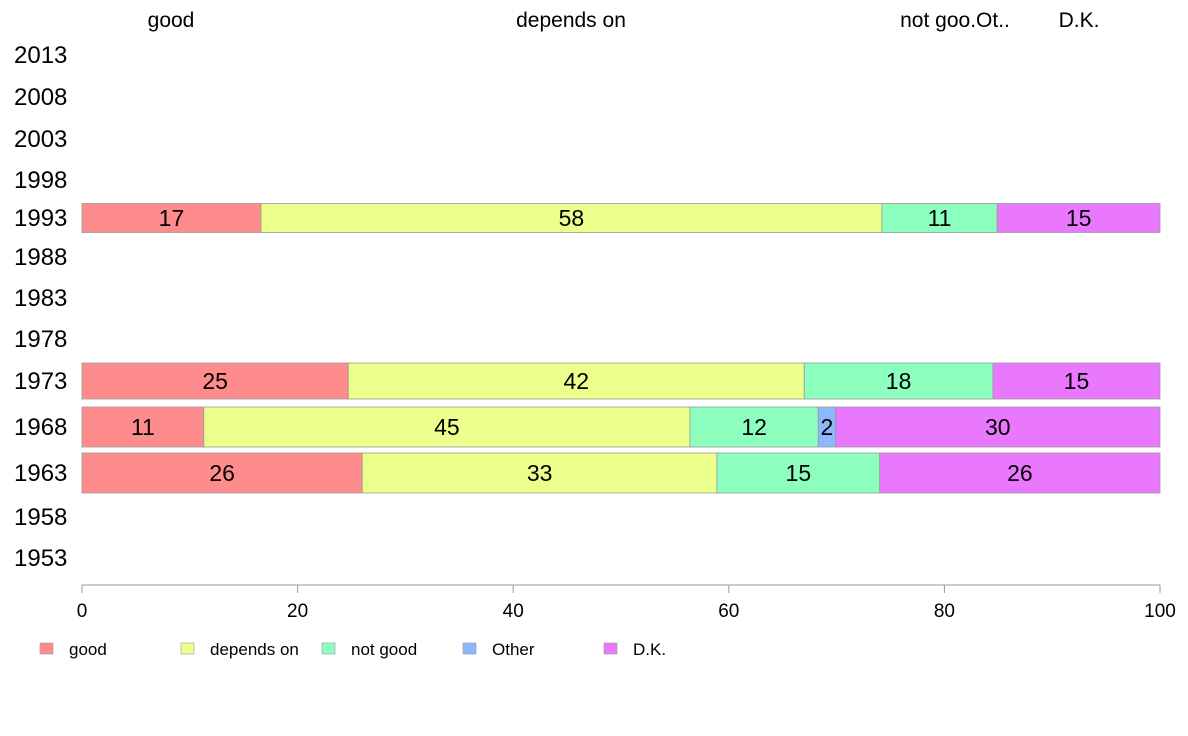 The image size is (1188, 736). Describe the element at coordinates (754, 427) in the screenshot. I see `bar-value-label: 12` at that location.